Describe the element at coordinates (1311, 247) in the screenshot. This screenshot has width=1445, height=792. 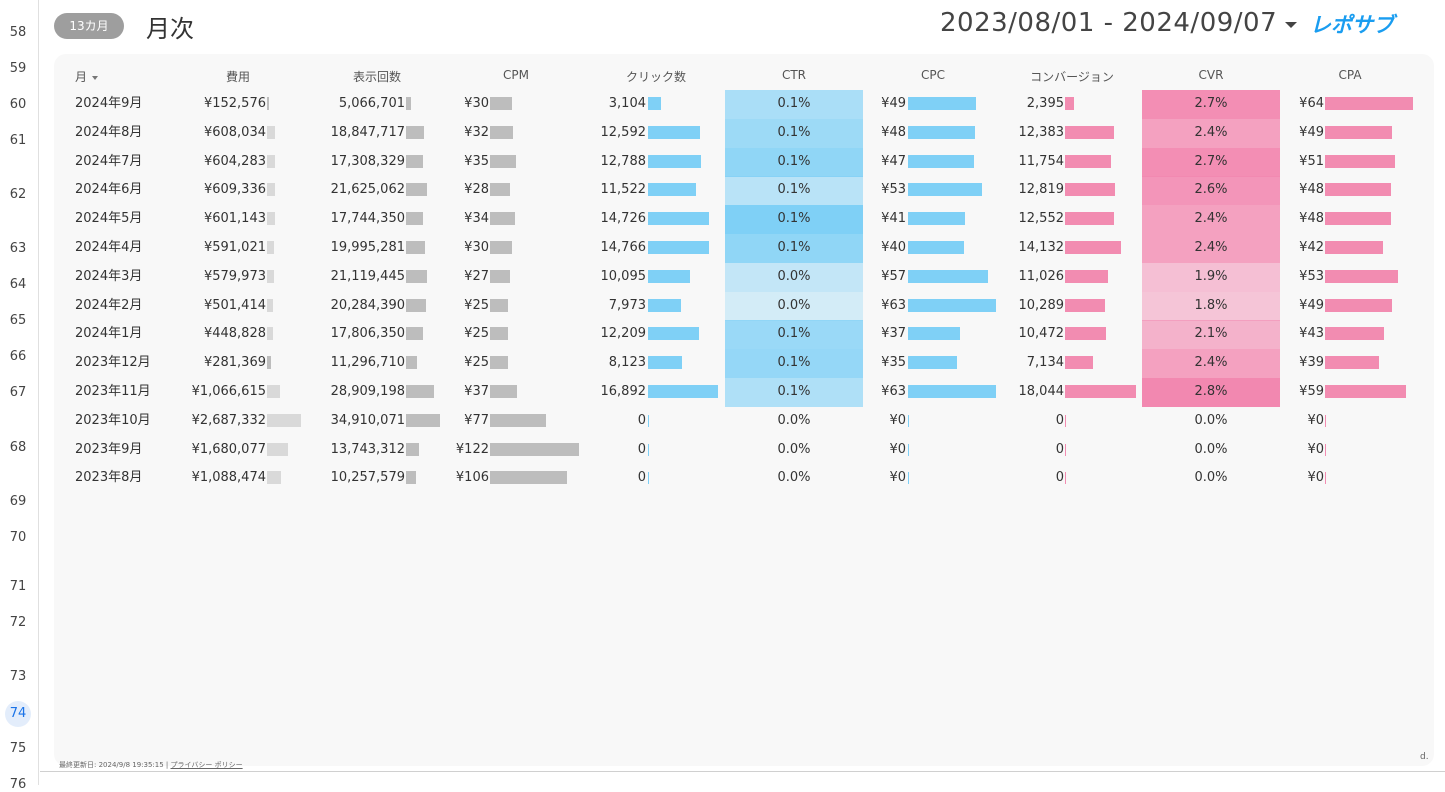
I see `cpa-cell: ¥42` at that location.